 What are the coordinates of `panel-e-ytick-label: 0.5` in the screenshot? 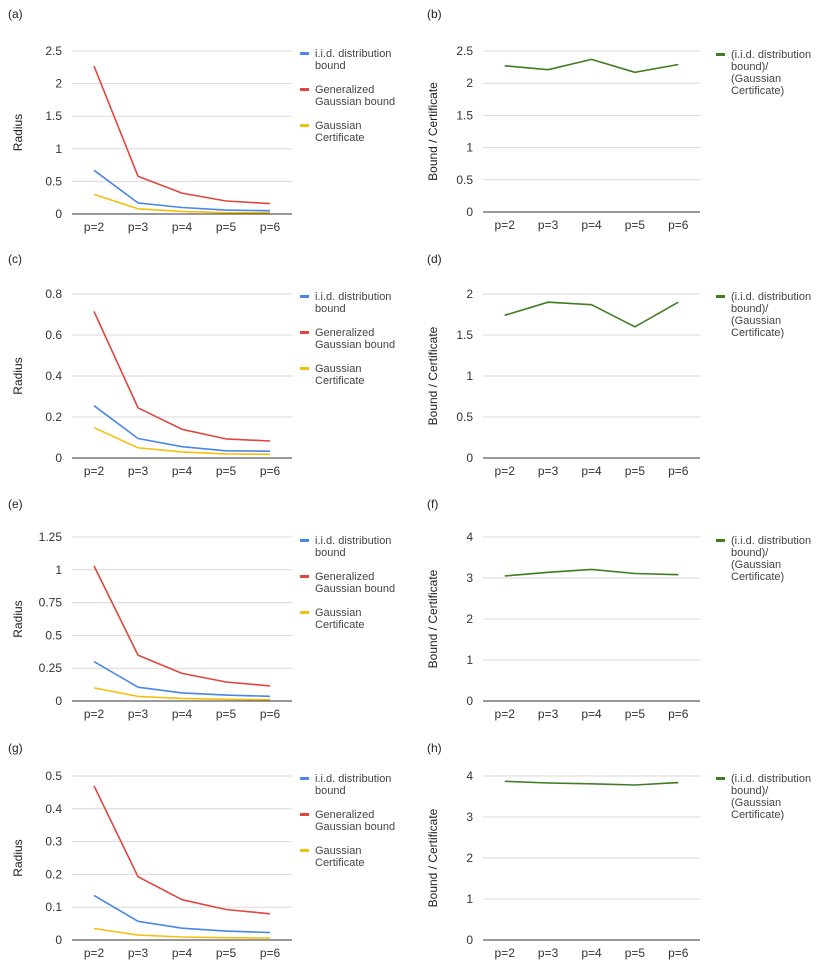 It's located at (53, 635).